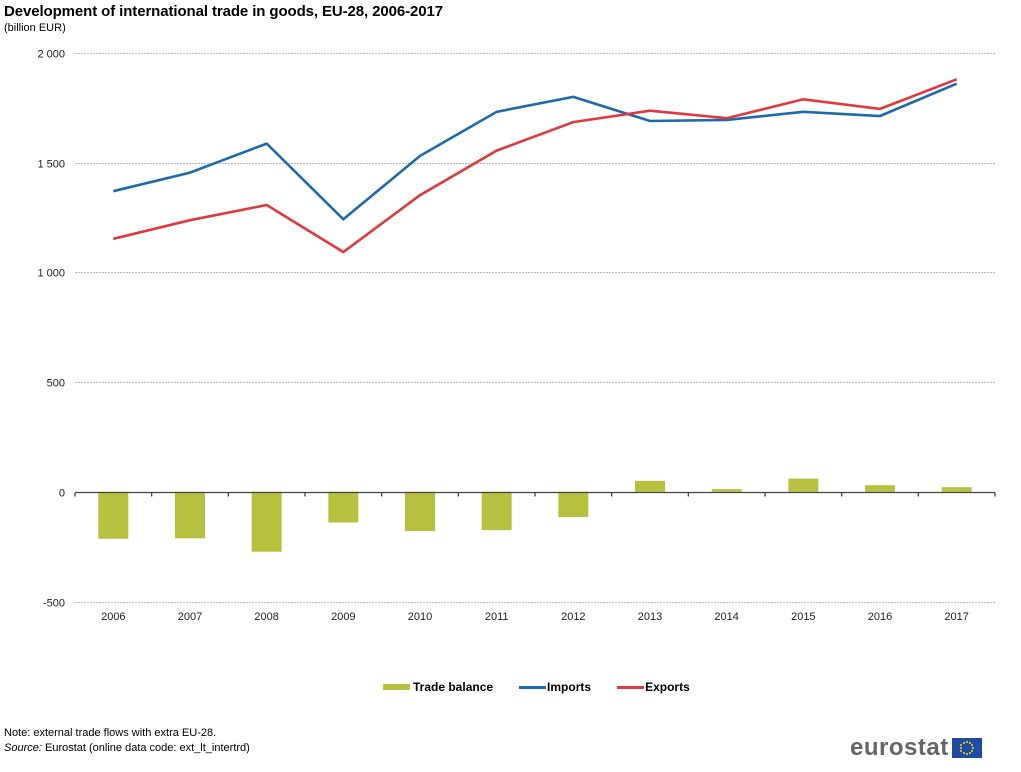 Image resolution: width=1021 pixels, height=772 pixels. What do you see at coordinates (667, 687) in the screenshot?
I see `legend-label: Exports` at bounding box center [667, 687].